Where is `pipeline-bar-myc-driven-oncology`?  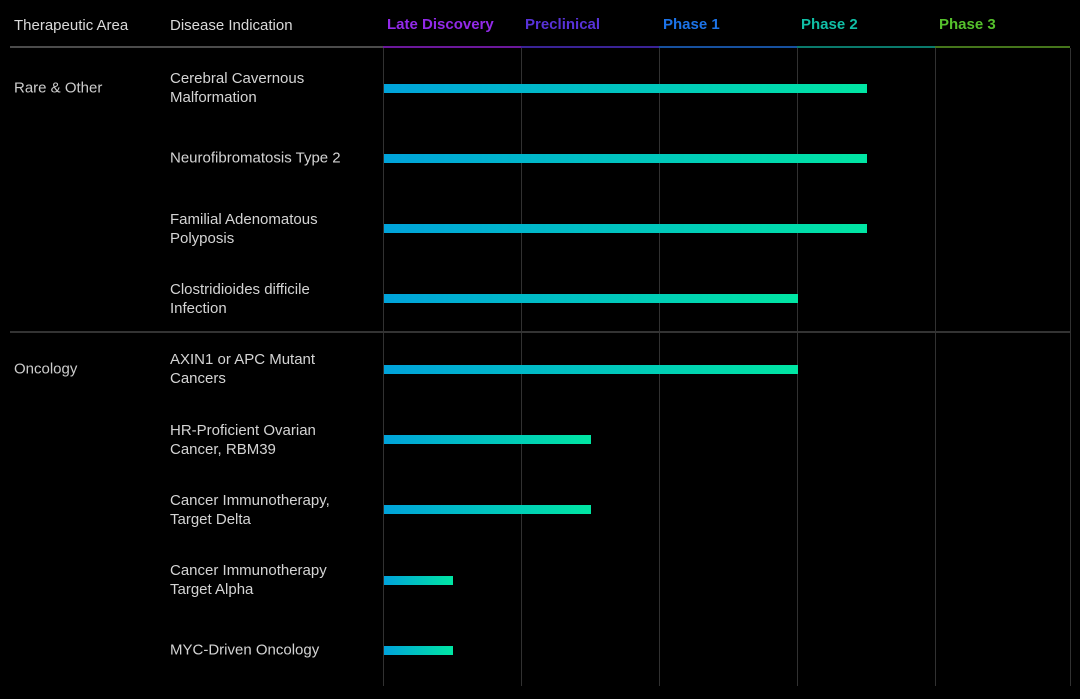 pipeline-bar-myc-driven-oncology is located at coordinates (418, 650).